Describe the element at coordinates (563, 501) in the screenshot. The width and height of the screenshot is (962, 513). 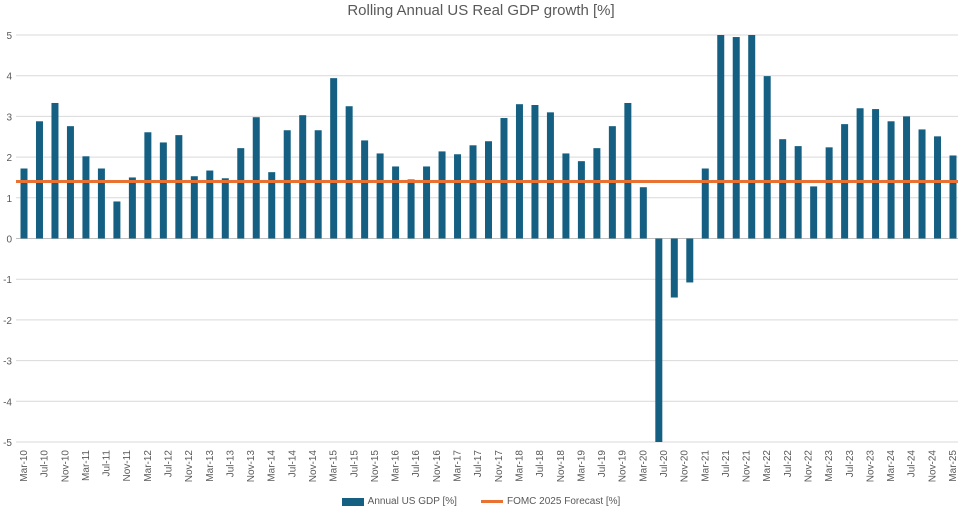
I see `legend-label-forecast: FOMC 2025 Forecast [%]` at that location.